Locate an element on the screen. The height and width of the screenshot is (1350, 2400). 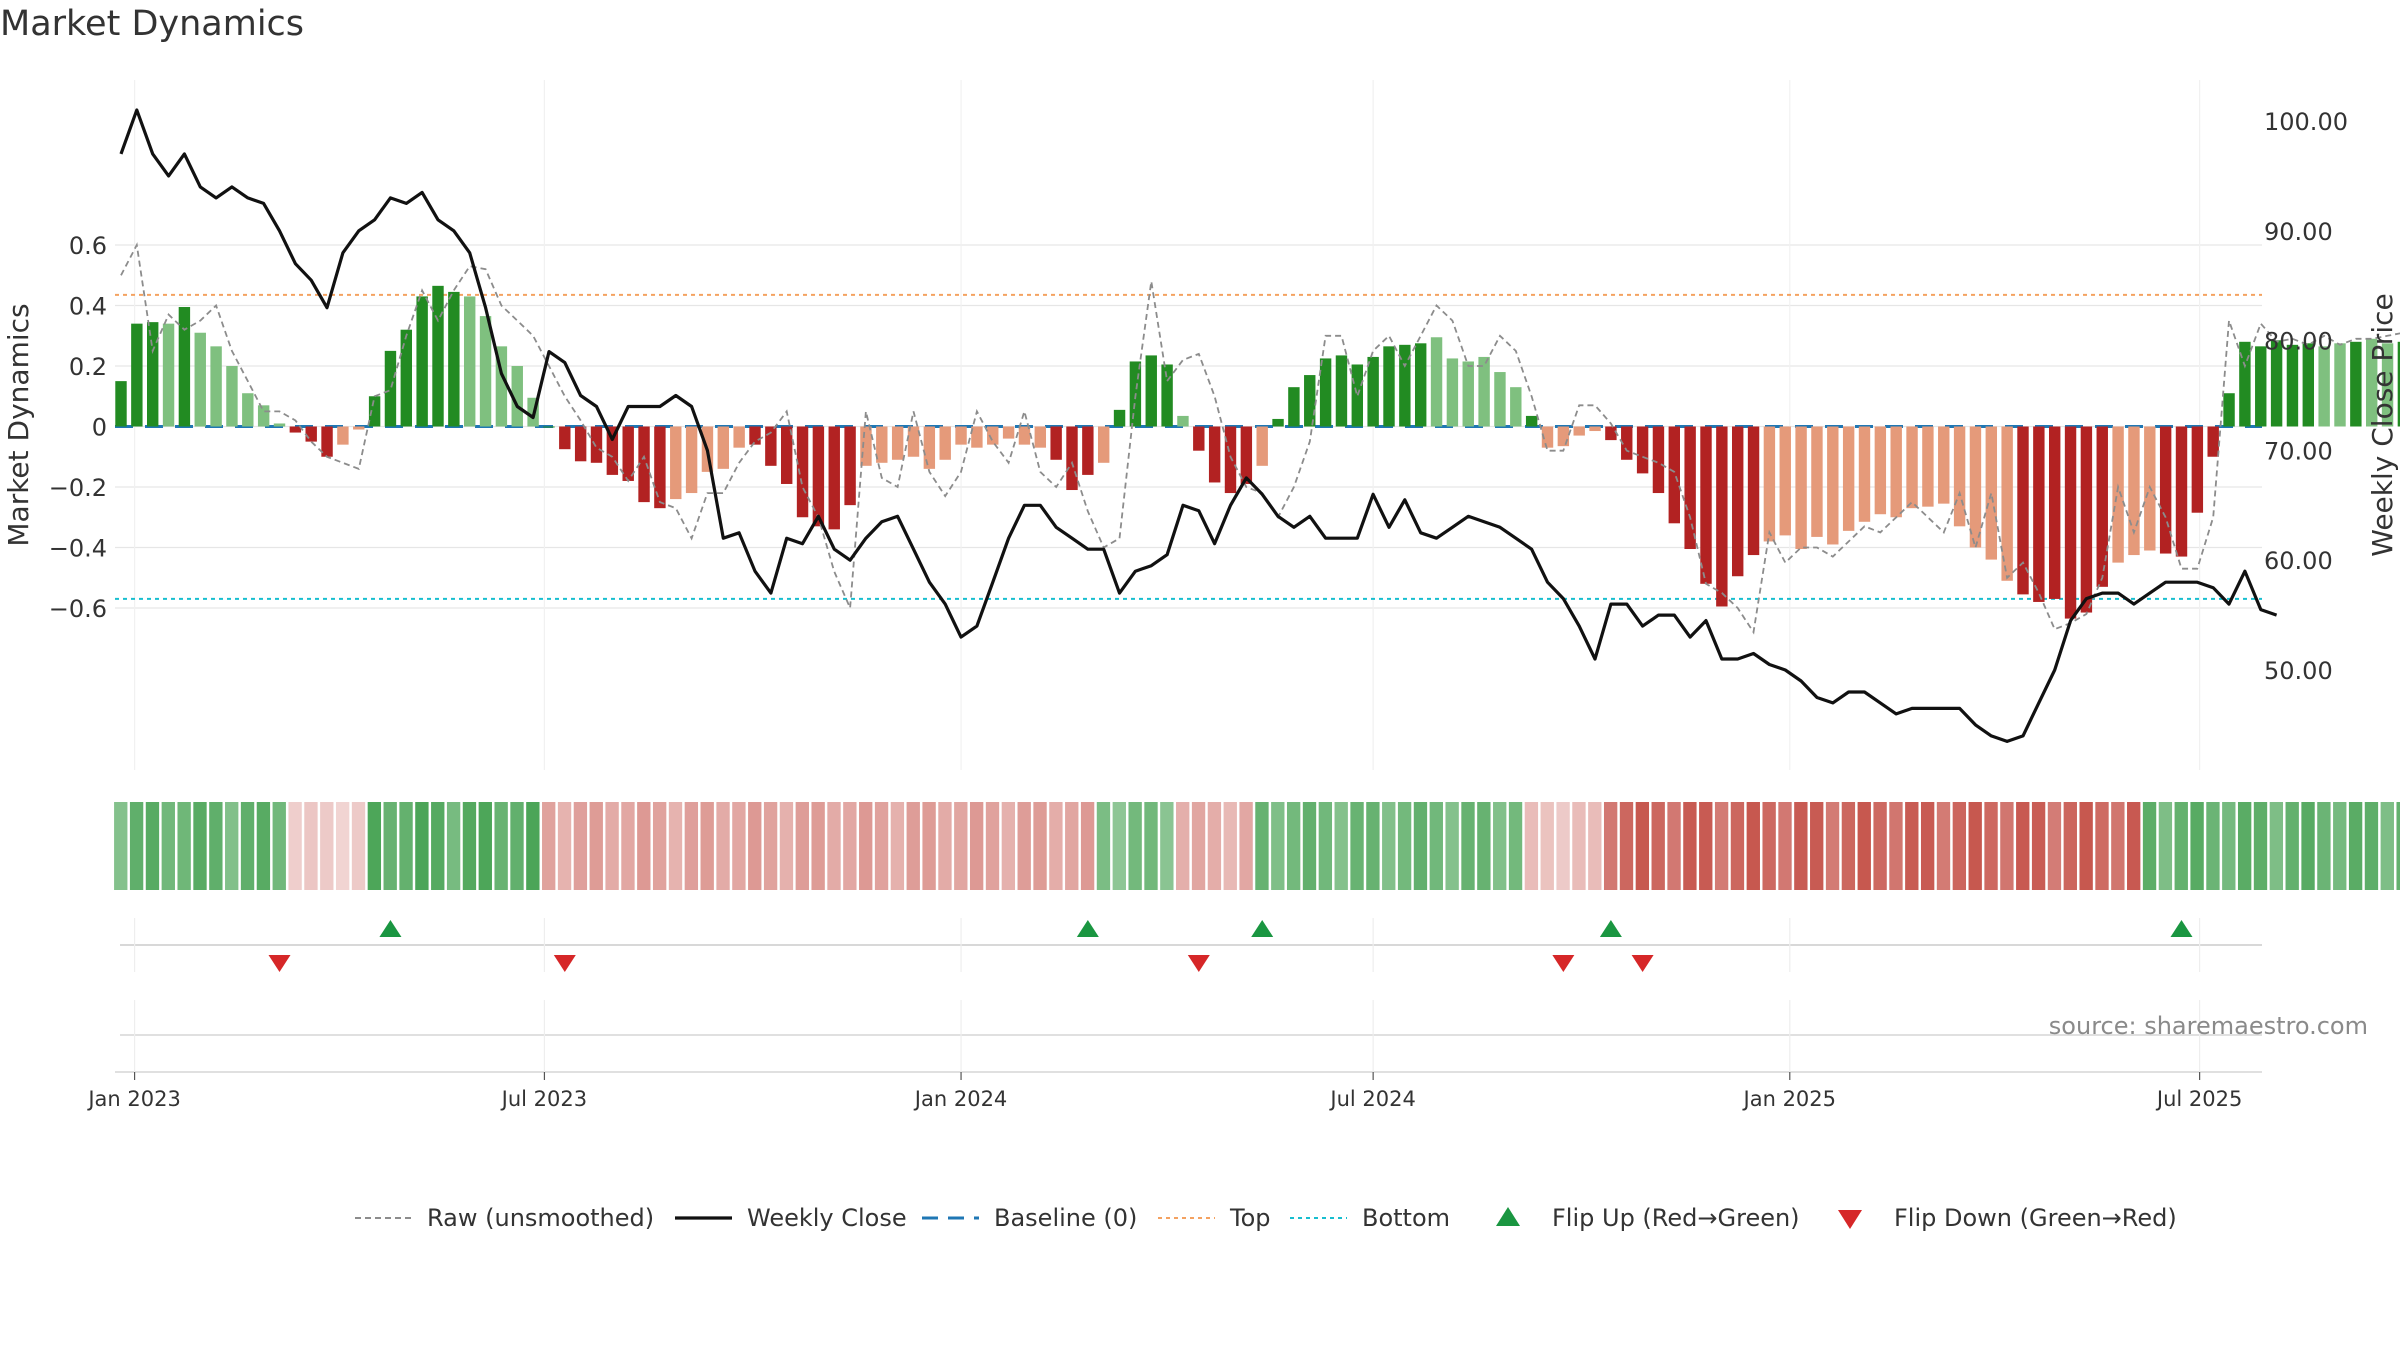
y-tick-label: 0.6 is located at coordinates (88, 246).